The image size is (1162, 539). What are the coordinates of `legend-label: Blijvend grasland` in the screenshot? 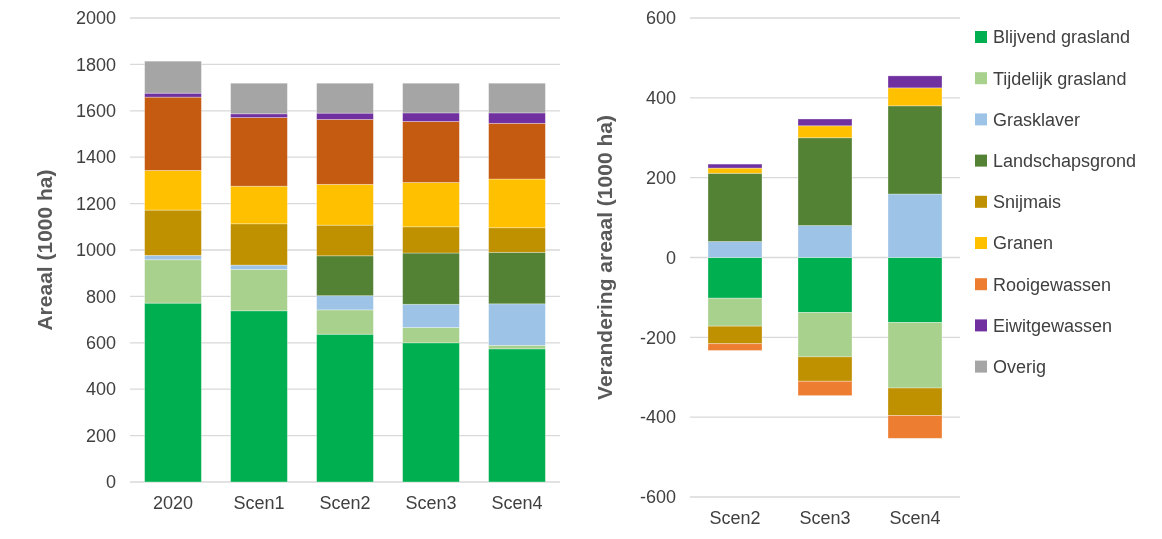 It's located at (1062, 37).